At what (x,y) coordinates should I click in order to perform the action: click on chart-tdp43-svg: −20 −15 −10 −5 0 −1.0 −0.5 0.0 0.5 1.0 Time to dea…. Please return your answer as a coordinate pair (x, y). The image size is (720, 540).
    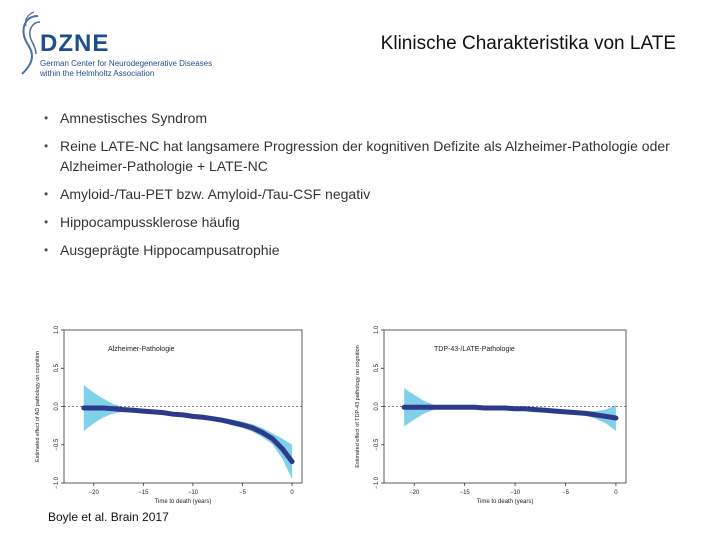
    Looking at the image, I should click on (491, 415).